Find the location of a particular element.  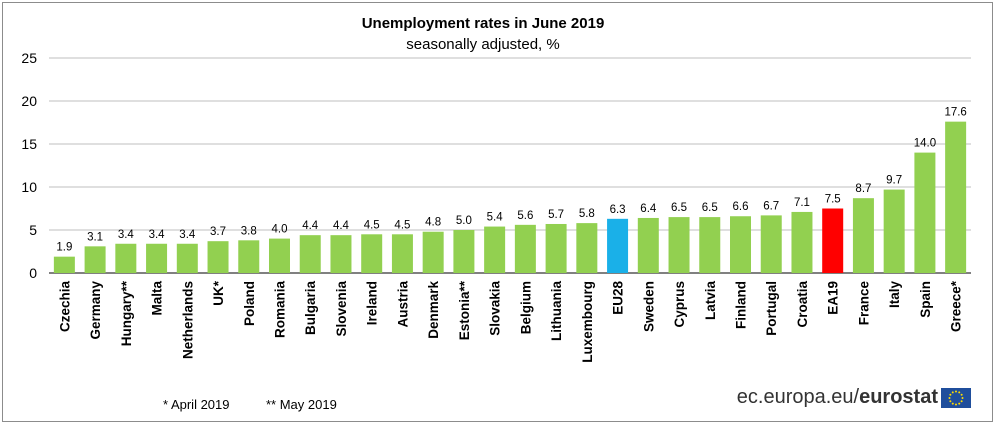

bar-finland is located at coordinates (740, 244).